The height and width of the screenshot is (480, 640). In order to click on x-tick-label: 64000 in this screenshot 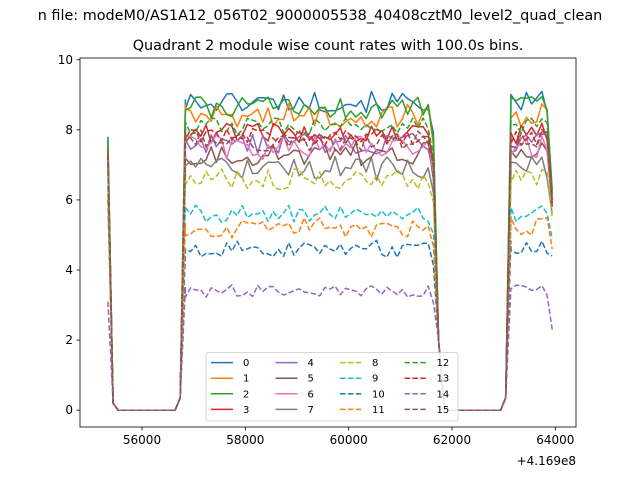, I will do `click(555, 440)`.